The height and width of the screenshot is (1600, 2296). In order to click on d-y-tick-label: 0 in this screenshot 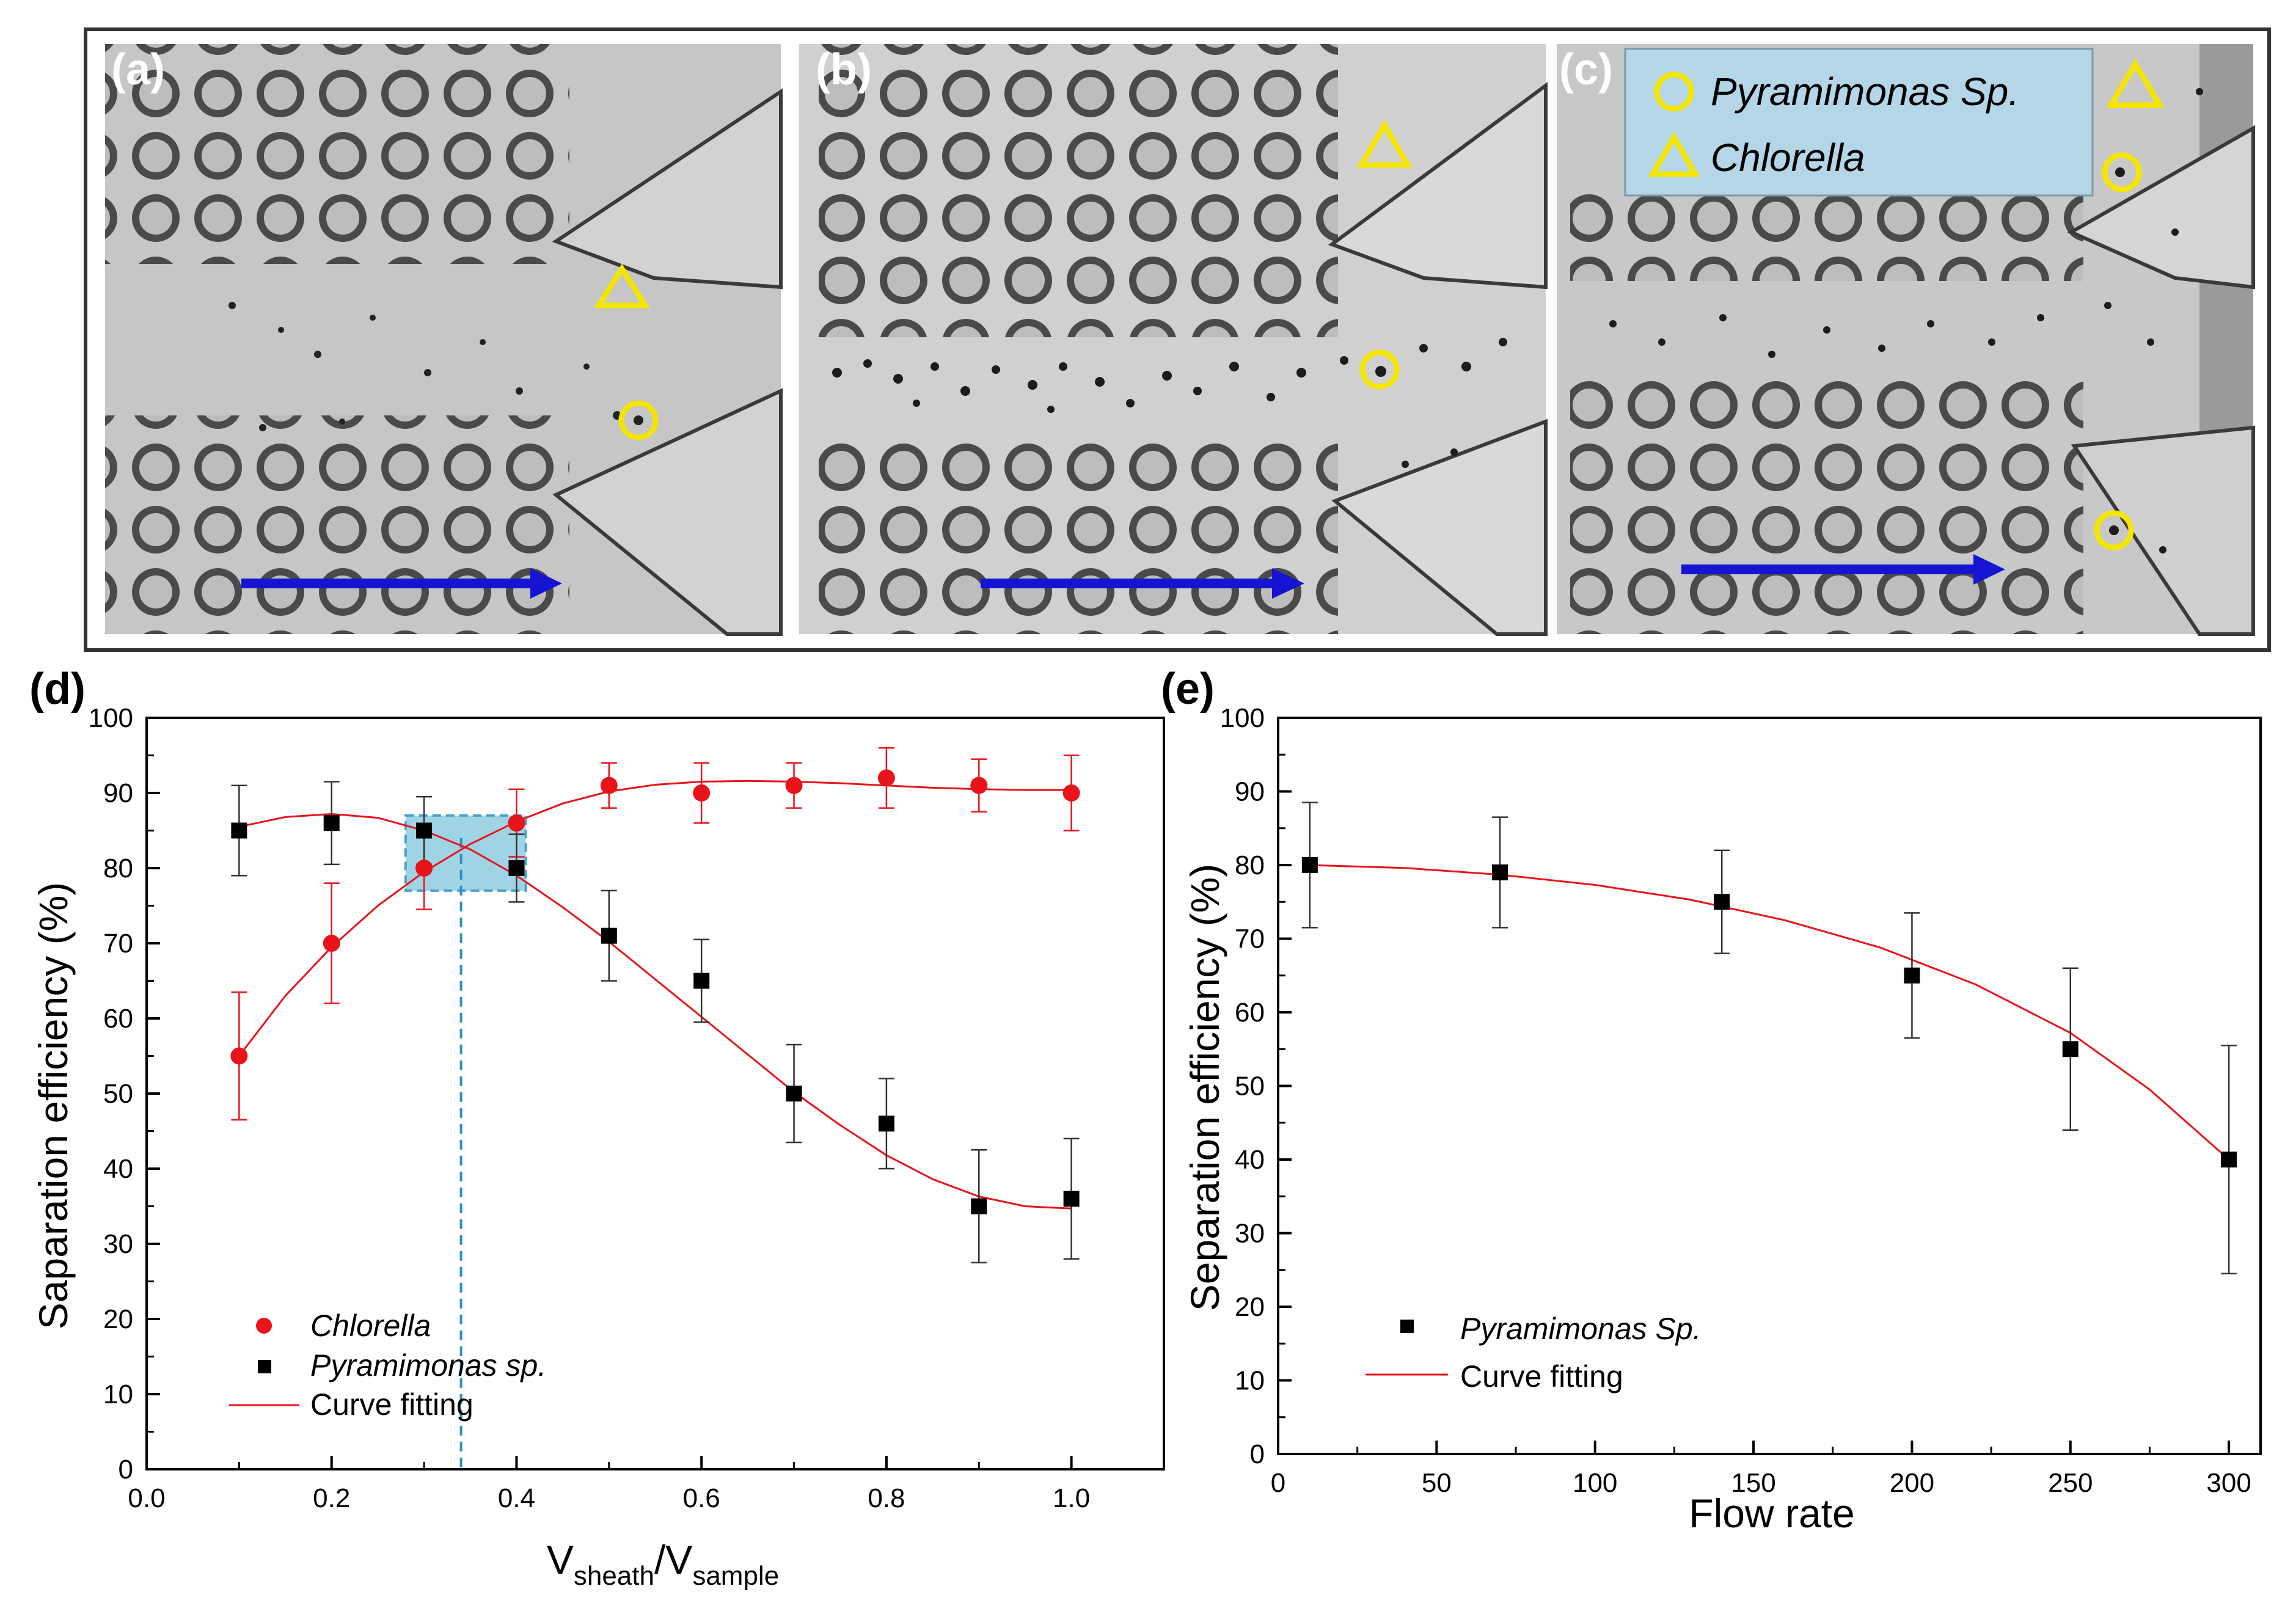, I will do `click(126, 1470)`.